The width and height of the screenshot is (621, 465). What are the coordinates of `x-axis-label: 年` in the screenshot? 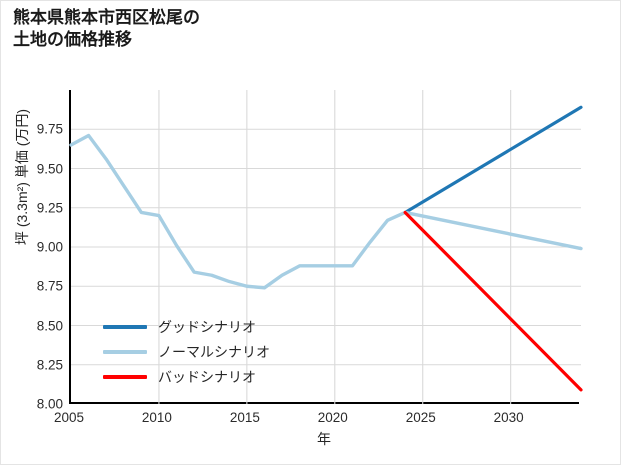 It's located at (324, 439).